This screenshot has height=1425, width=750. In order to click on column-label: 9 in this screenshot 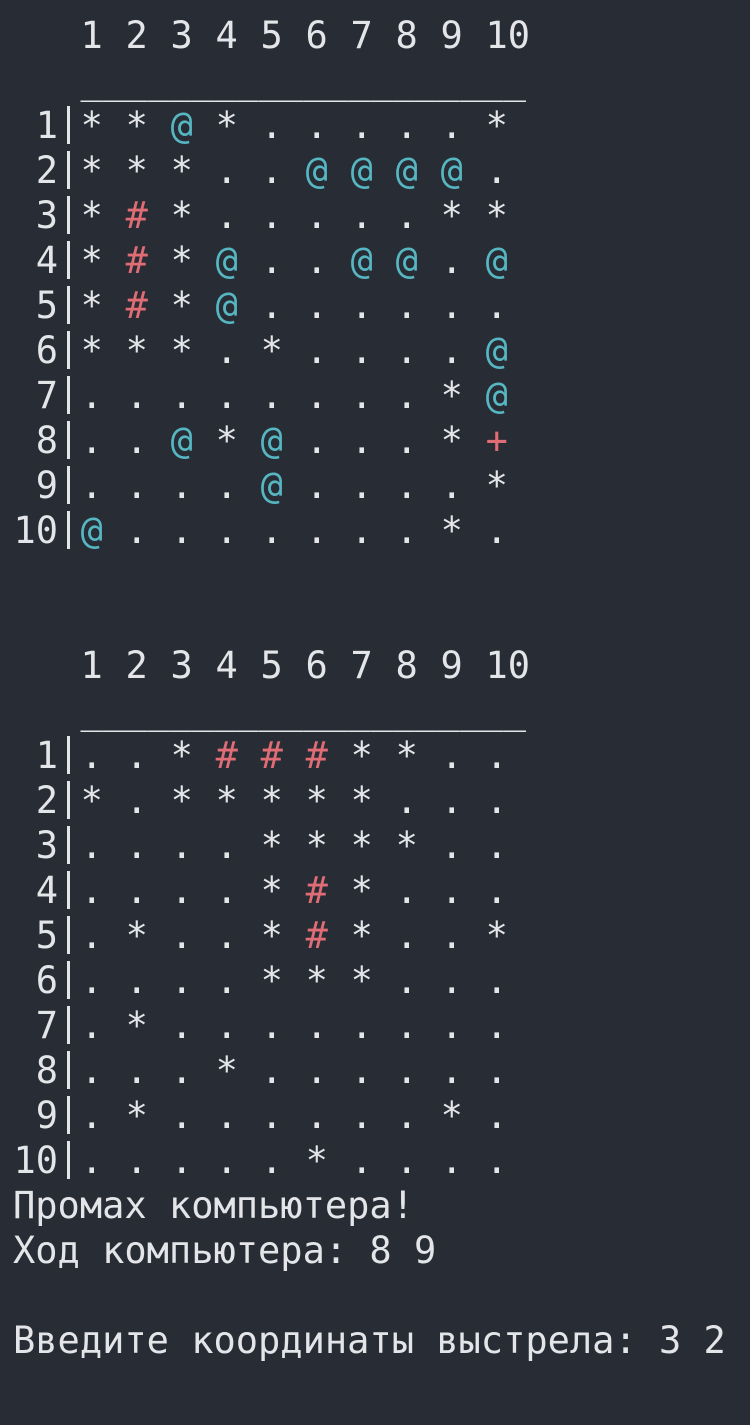, I will do `click(451, 665)`.